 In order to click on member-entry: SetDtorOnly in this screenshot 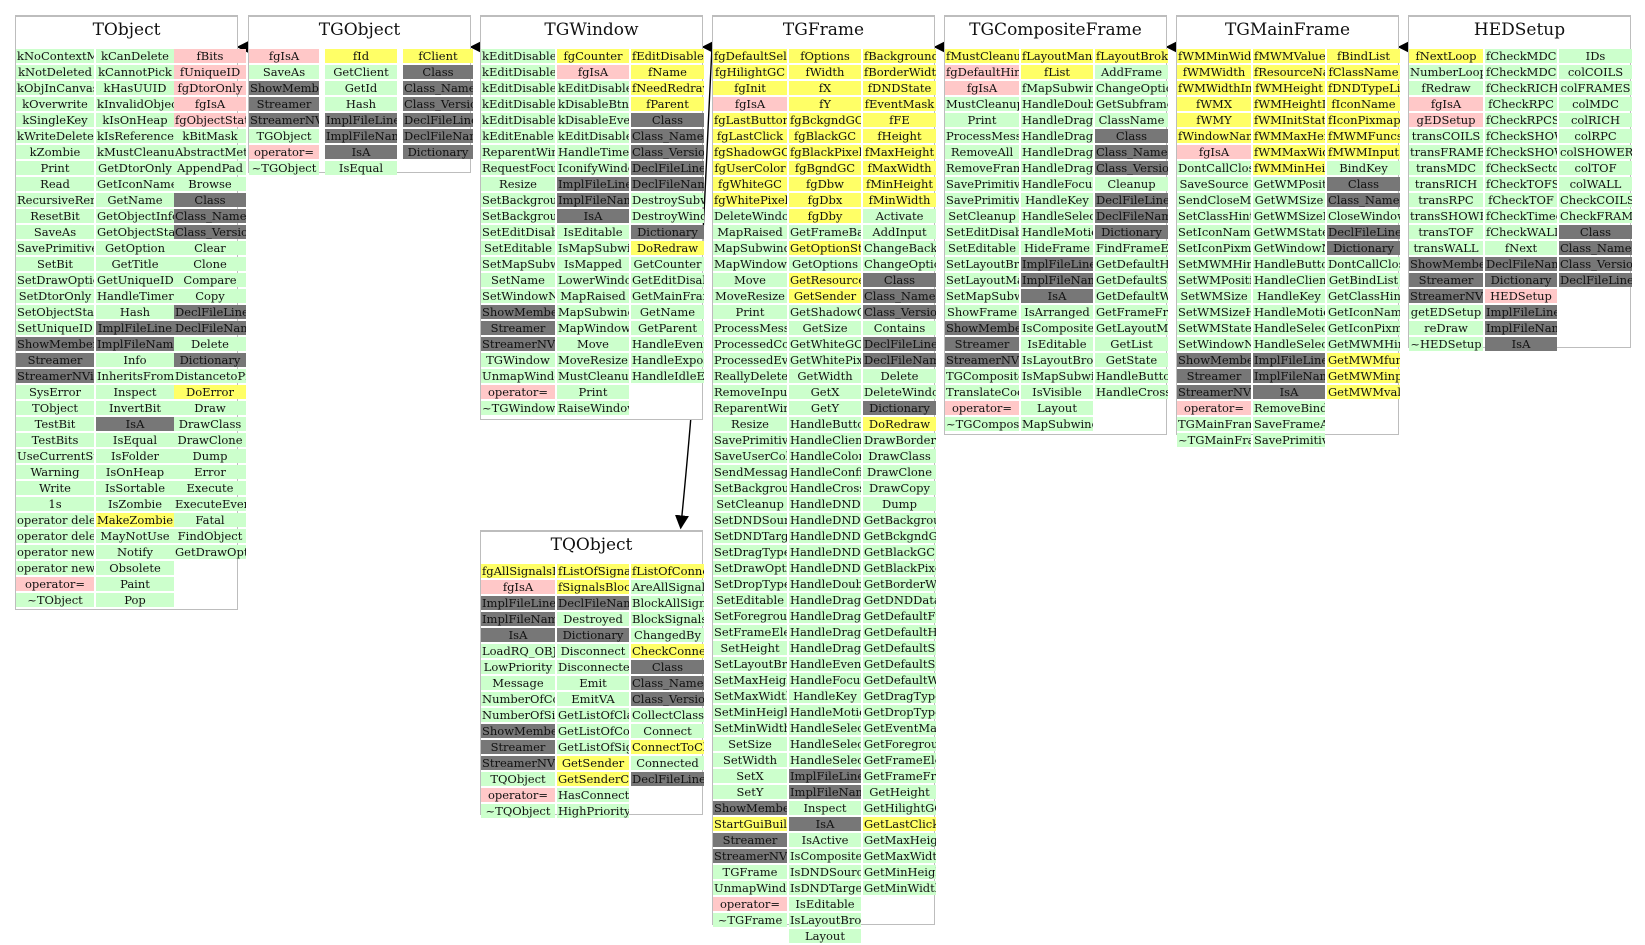, I will do `click(55, 296)`.